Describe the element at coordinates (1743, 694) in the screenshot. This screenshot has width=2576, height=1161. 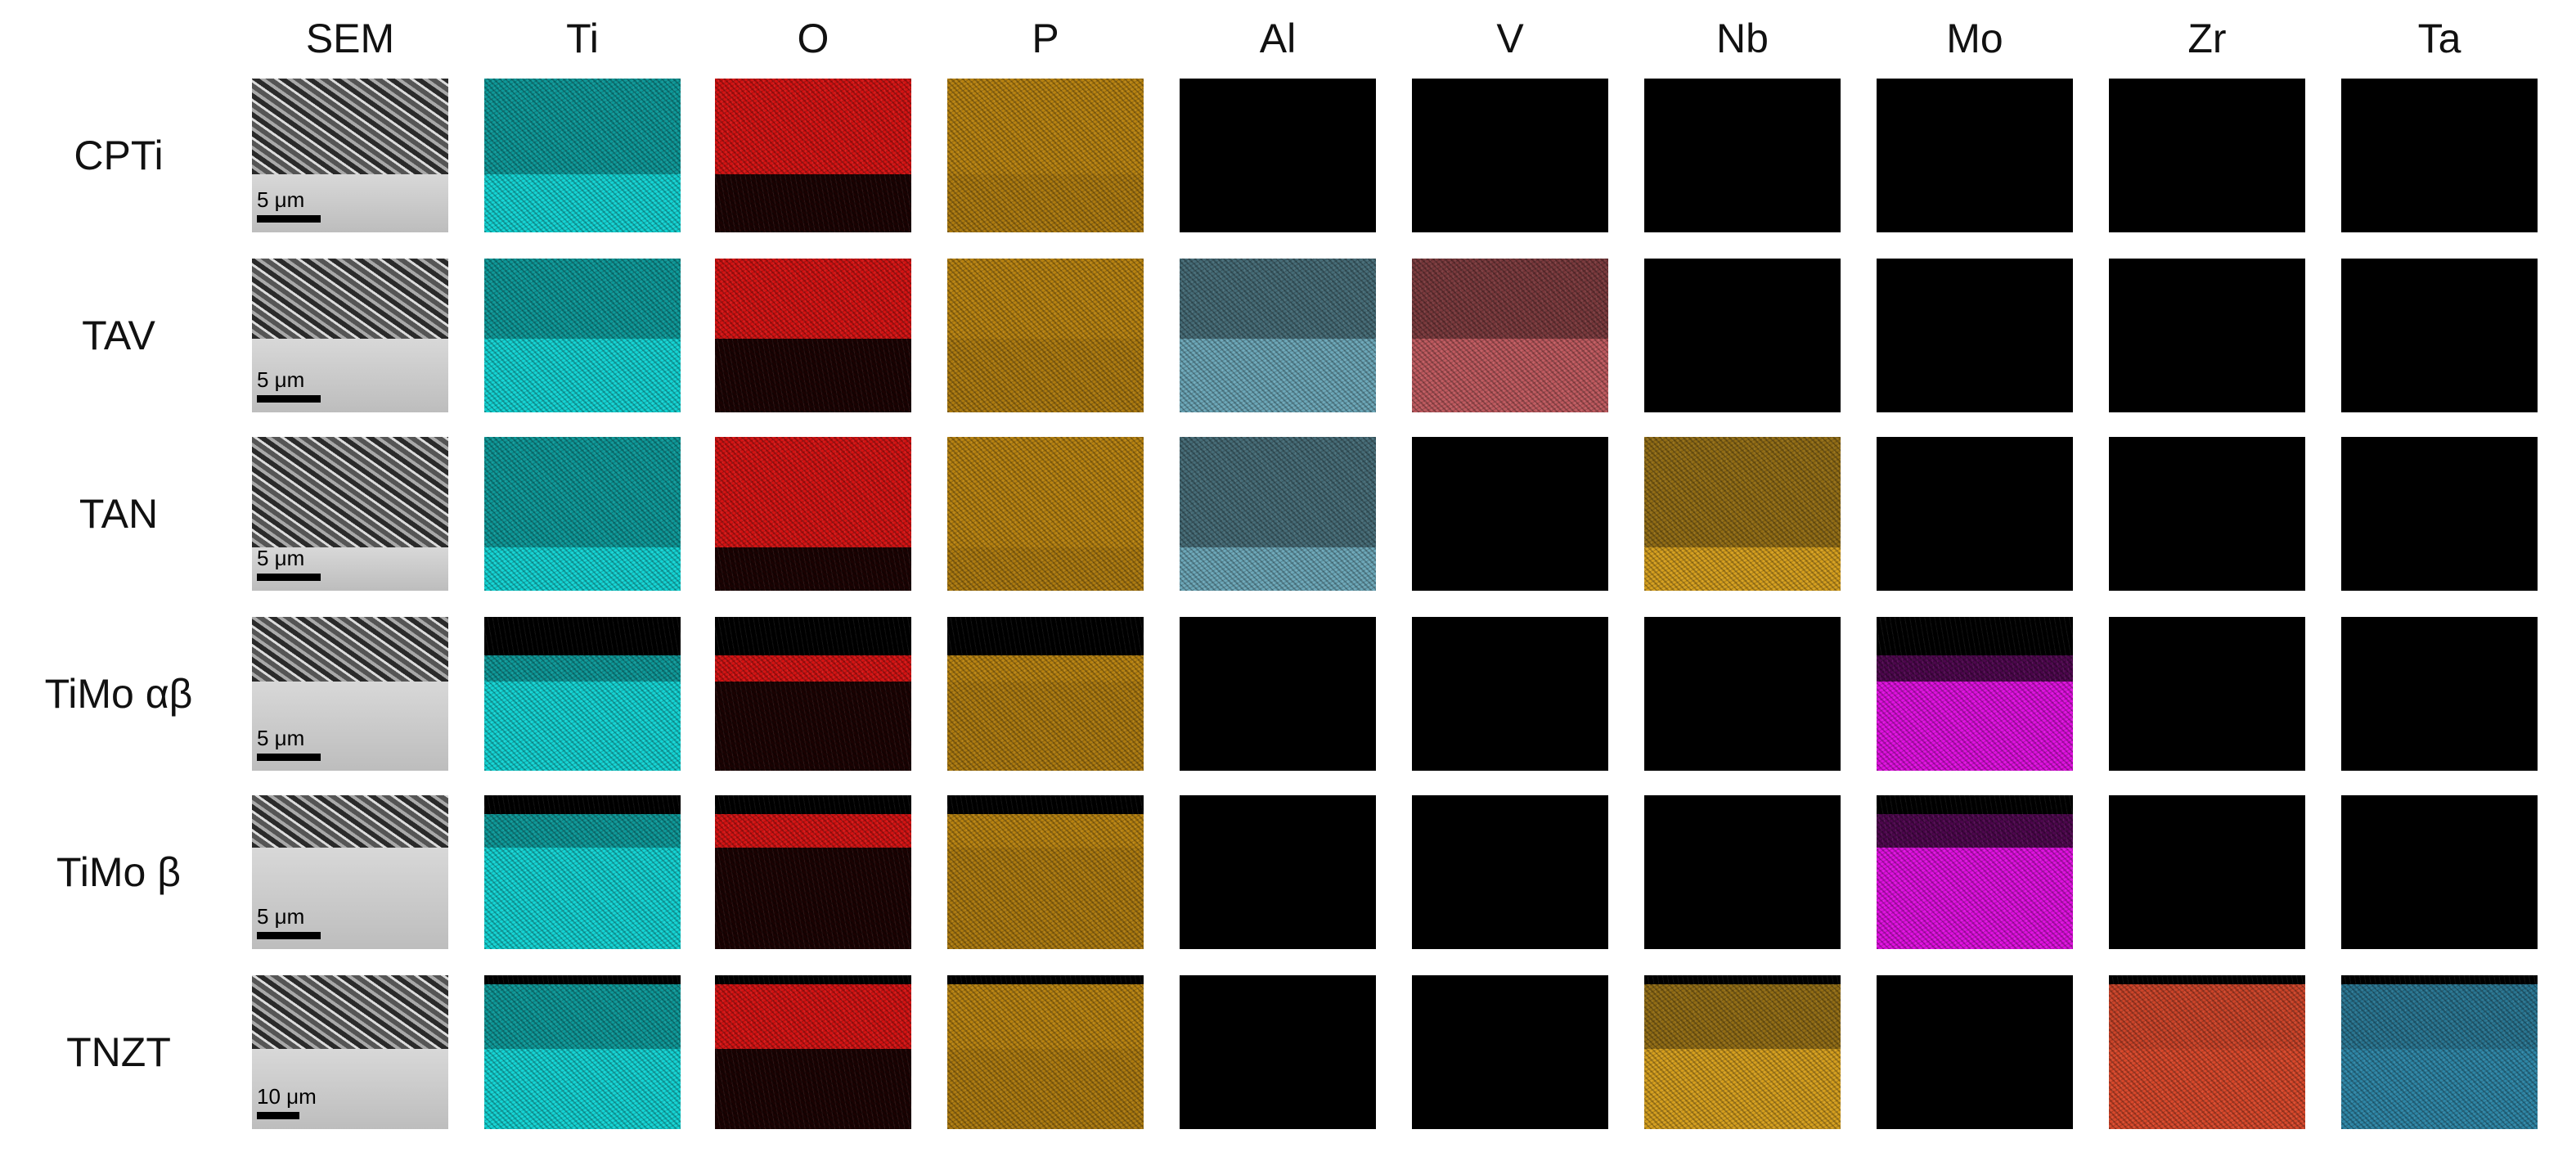
I see `eds-map-nb` at that location.